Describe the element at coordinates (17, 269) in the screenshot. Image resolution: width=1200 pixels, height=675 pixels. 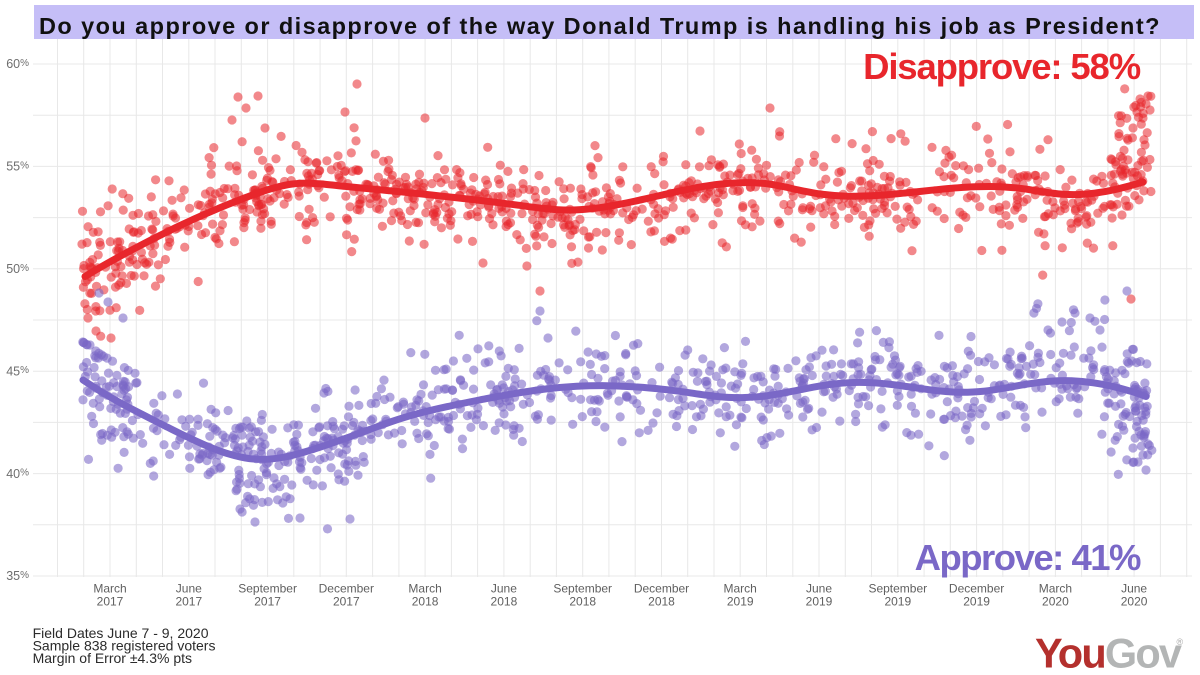
I see `svg-text: 50%` at that location.